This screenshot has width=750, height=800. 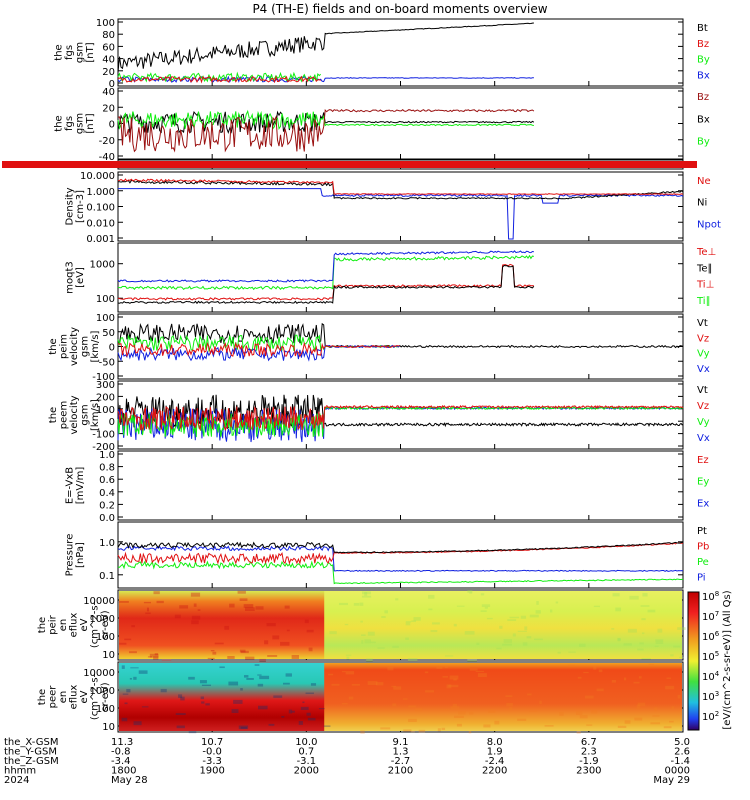 I want to click on ylabel-line: E=-VxB, so click(x=70, y=485).